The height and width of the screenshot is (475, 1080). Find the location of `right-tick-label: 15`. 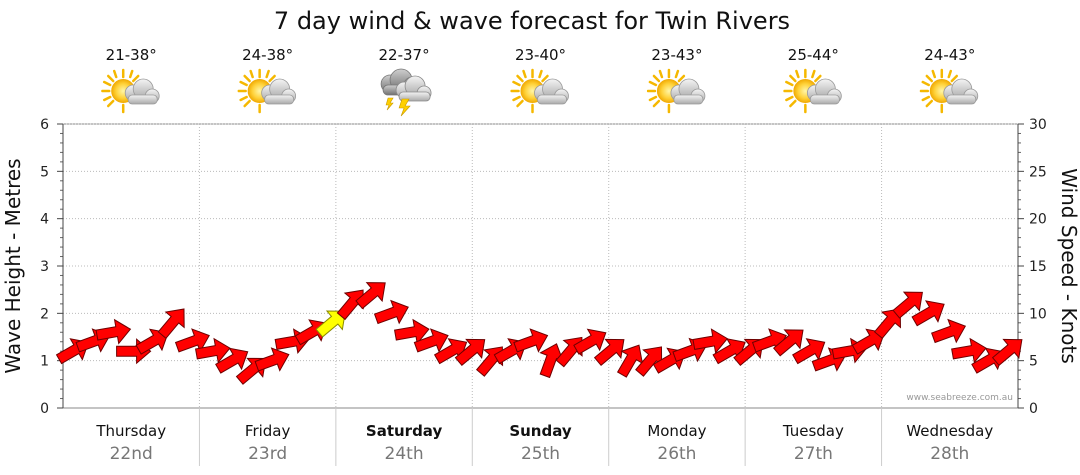

right-tick-label: 15 is located at coordinates (1038, 267).